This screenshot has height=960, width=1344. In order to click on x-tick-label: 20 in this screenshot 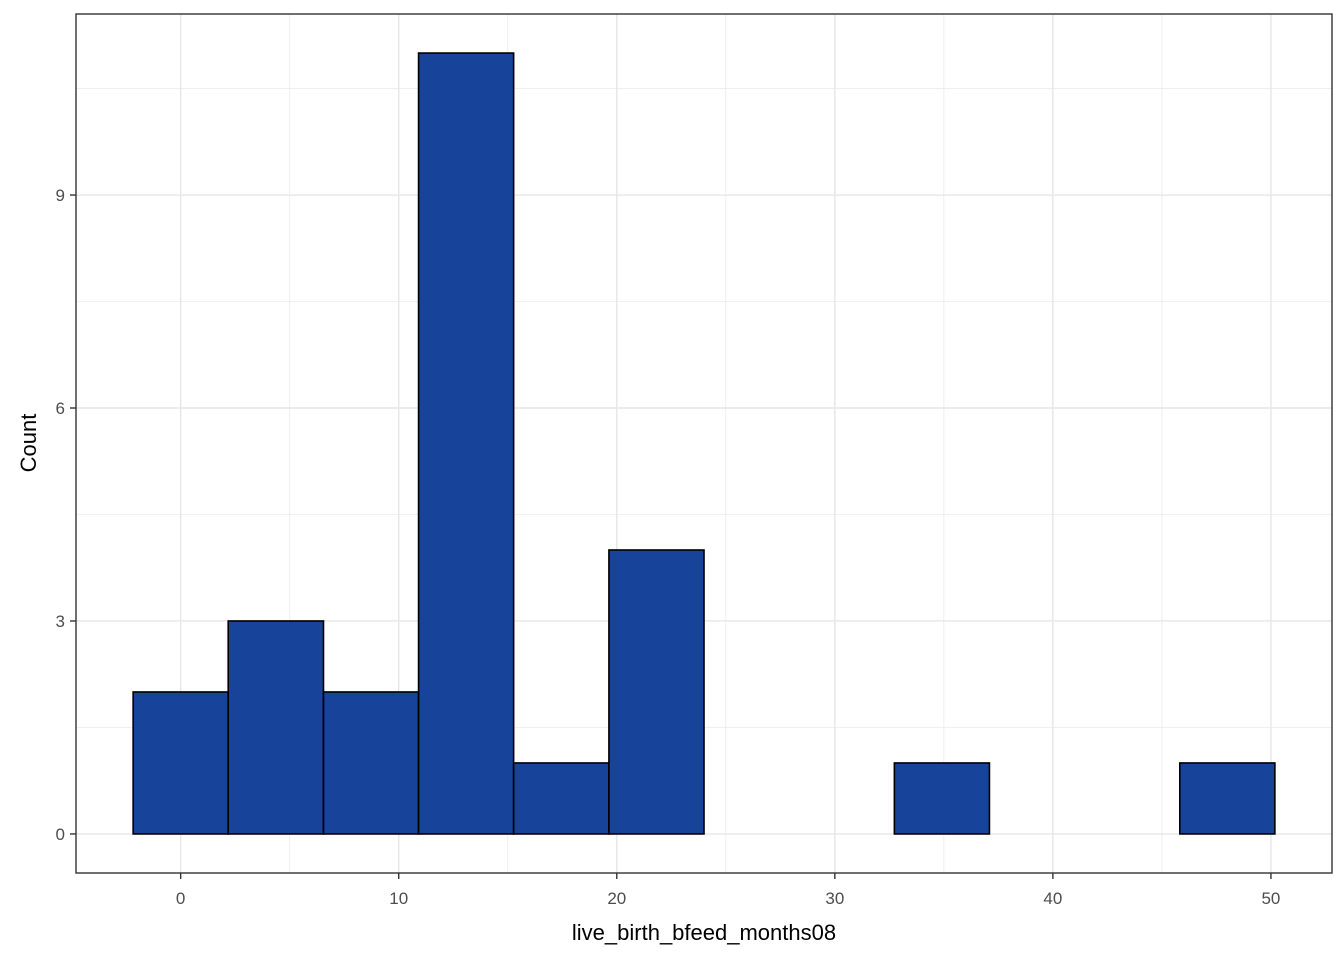, I will do `click(616, 898)`.